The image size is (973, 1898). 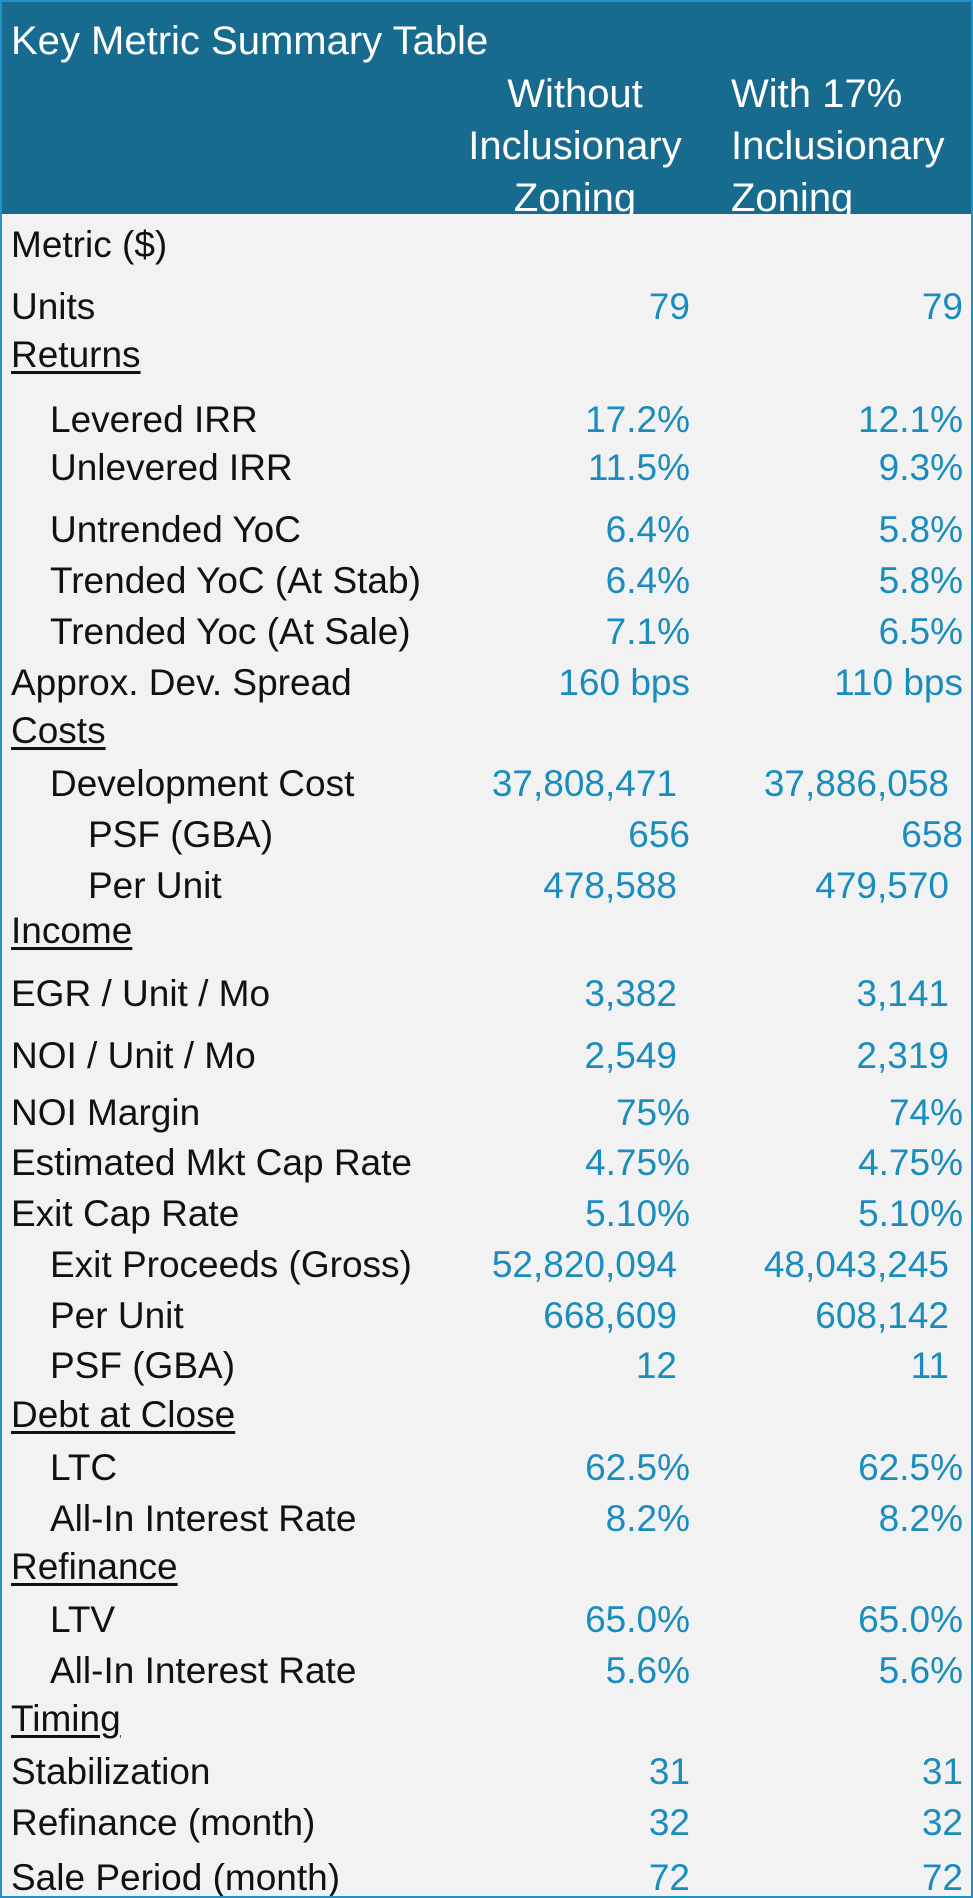 What do you see at coordinates (637, 1213) in the screenshot?
I see `value-without-iz: 5.10%` at bounding box center [637, 1213].